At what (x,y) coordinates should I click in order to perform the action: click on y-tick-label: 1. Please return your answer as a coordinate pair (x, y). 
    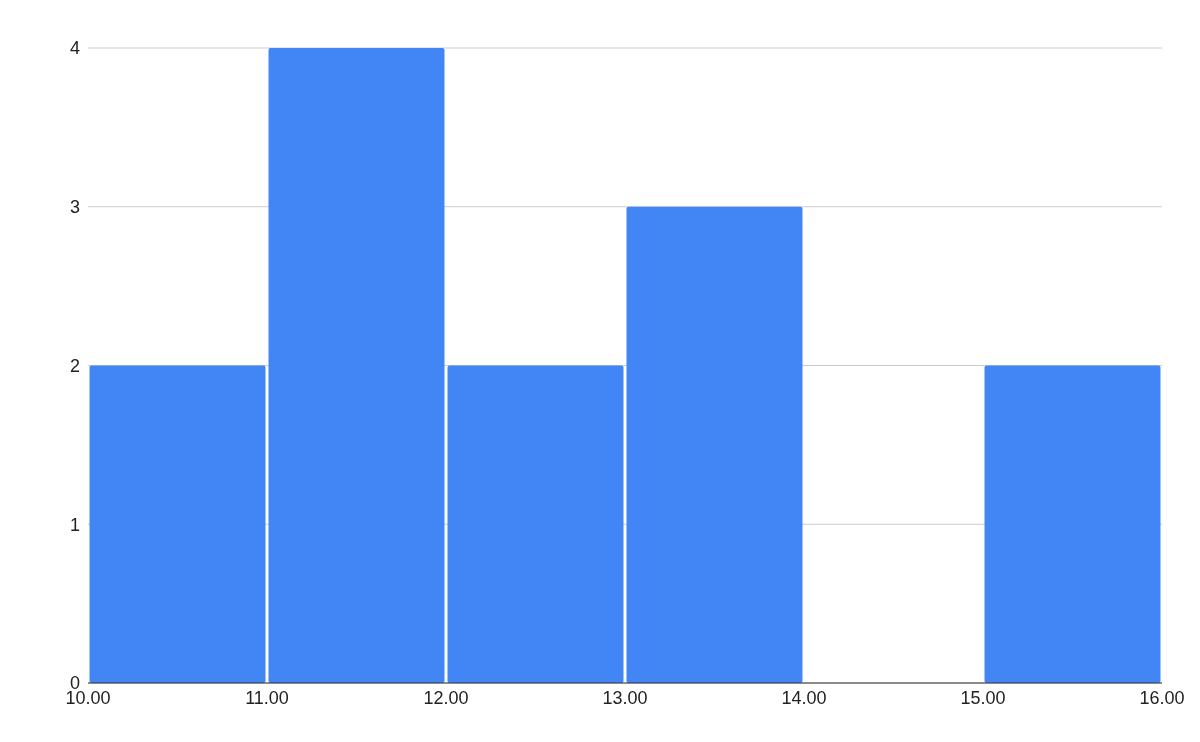
    Looking at the image, I should click on (74, 524).